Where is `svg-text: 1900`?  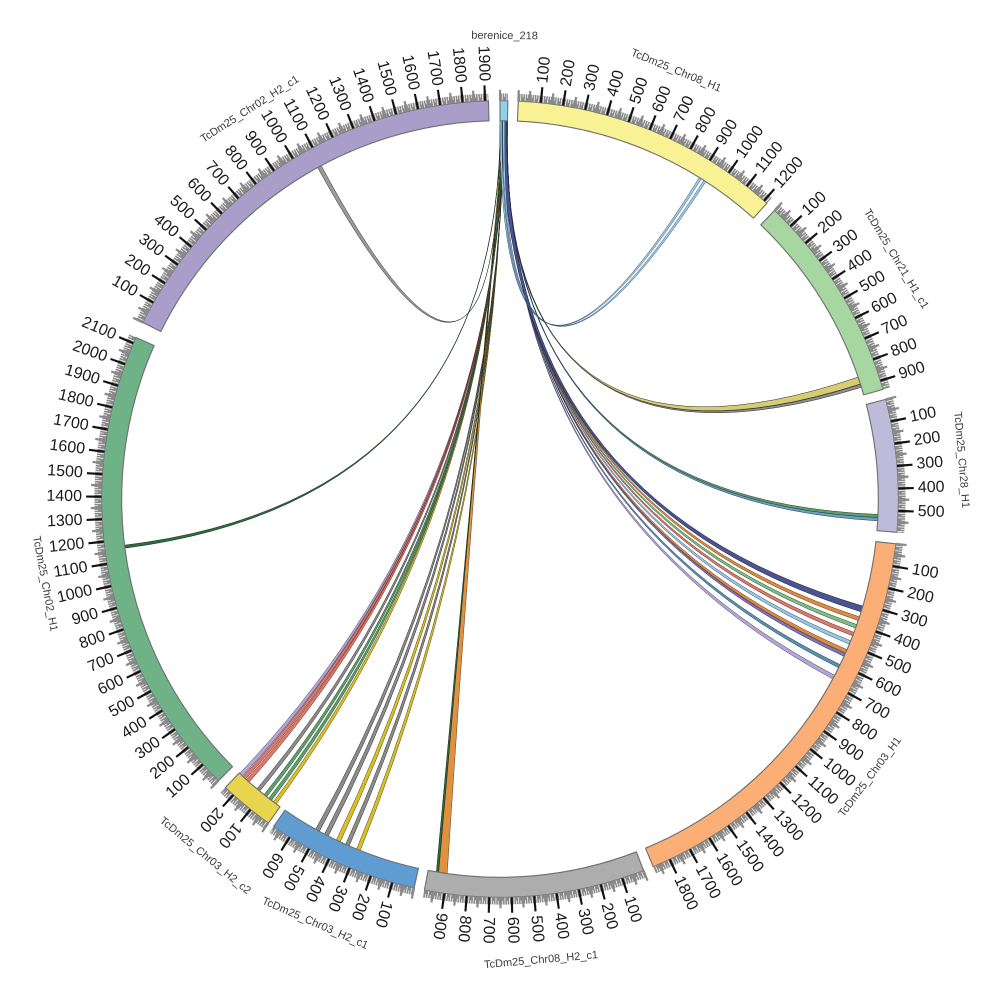
svg-text: 1900 is located at coordinates (483, 63).